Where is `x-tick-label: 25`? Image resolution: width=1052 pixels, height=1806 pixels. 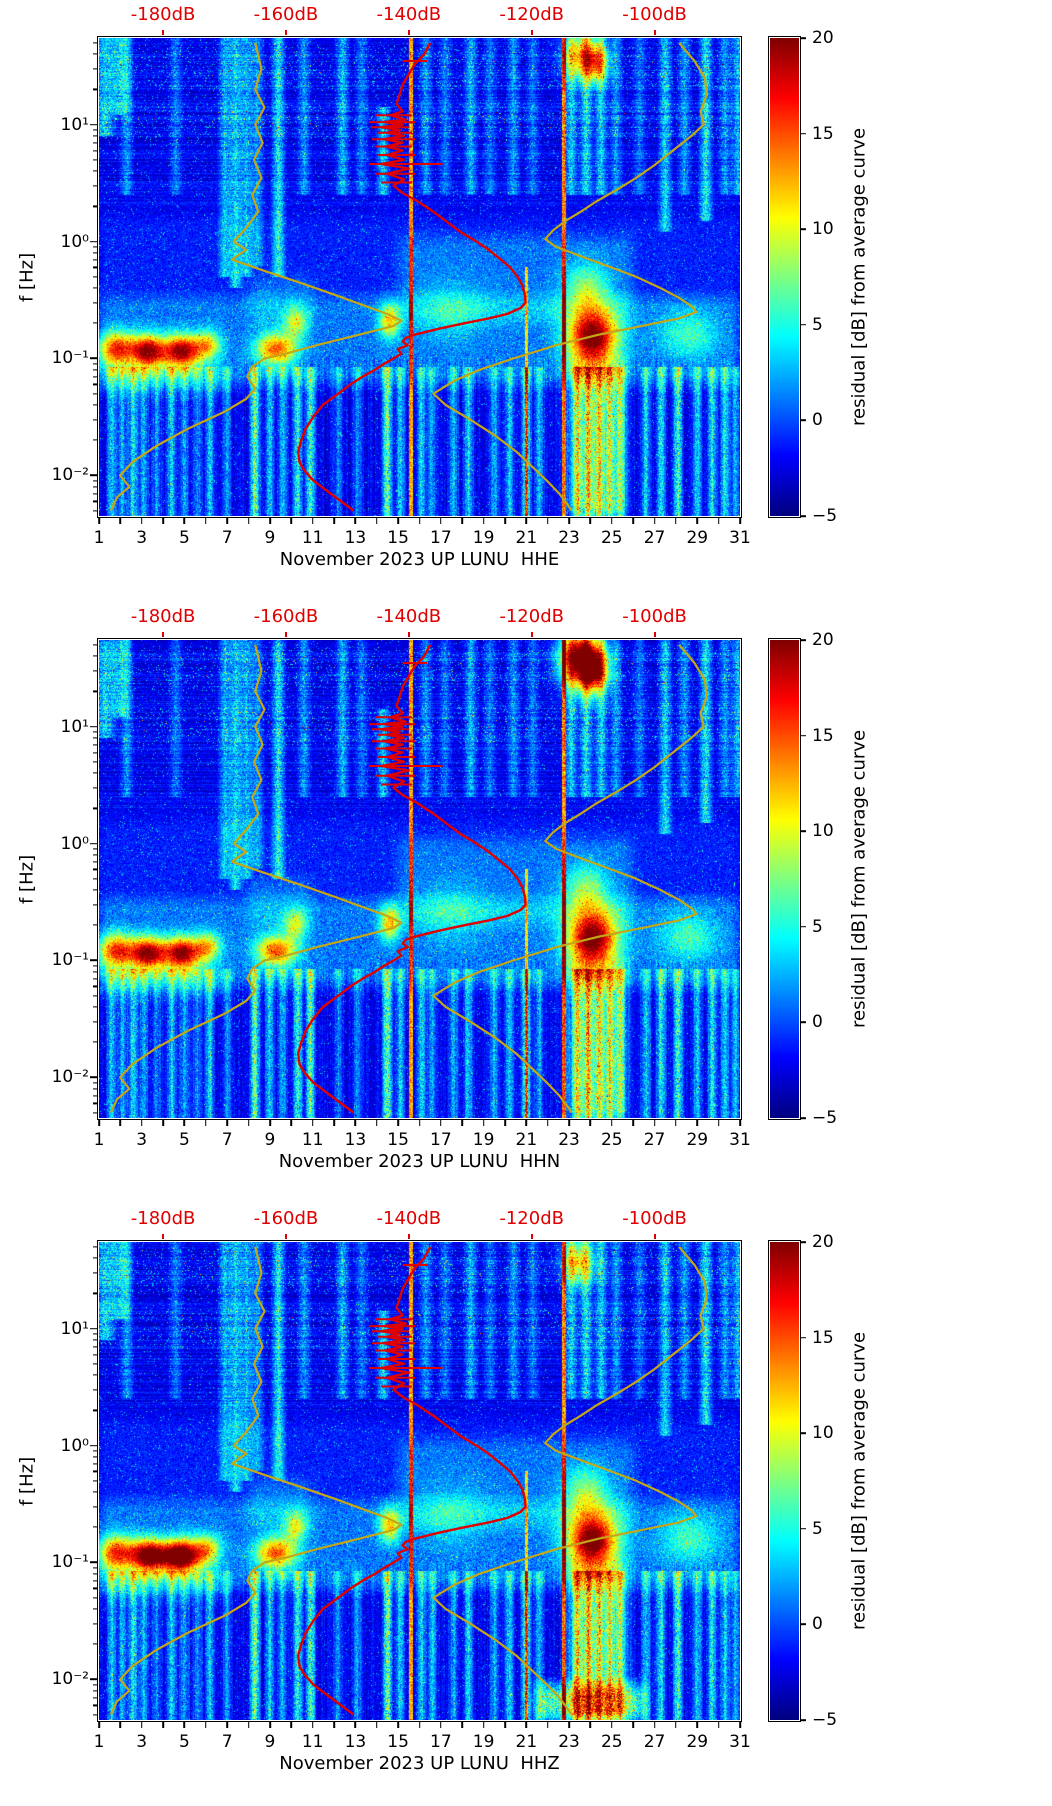 x-tick-label: 25 is located at coordinates (611, 1140).